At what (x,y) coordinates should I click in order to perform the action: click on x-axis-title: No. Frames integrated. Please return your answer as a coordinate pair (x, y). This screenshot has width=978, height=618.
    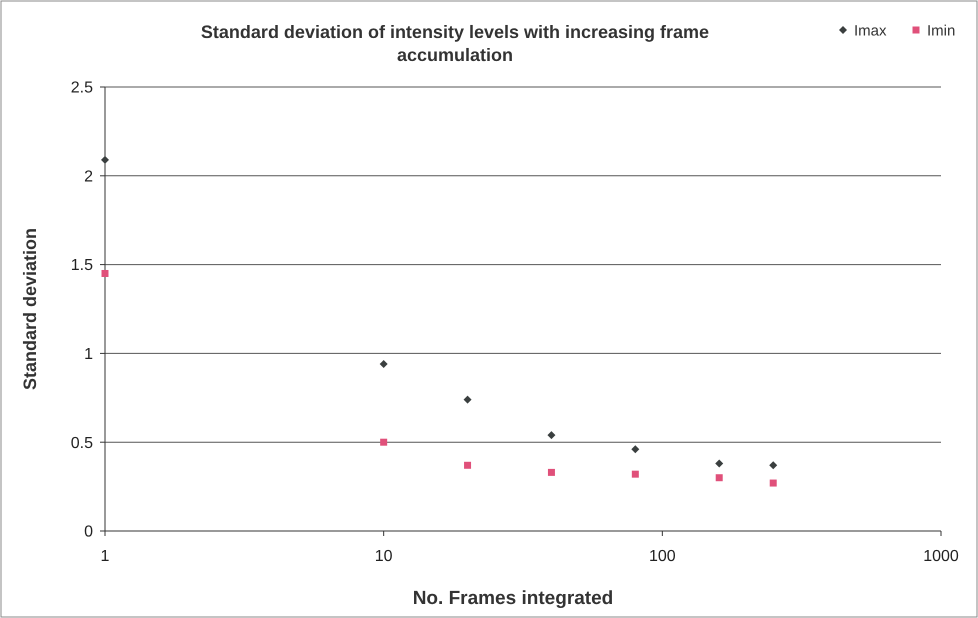
    Looking at the image, I should click on (513, 598).